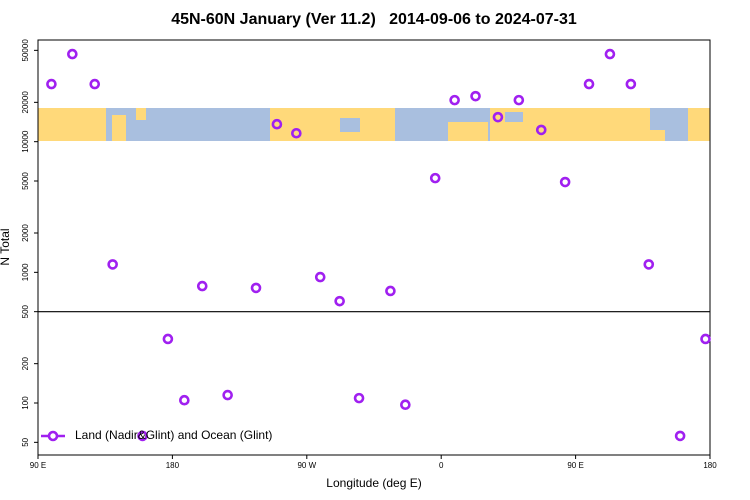 The height and width of the screenshot is (500, 750). What do you see at coordinates (25, 141) in the screenshot?
I see `y-tick-label: 10000` at bounding box center [25, 141].